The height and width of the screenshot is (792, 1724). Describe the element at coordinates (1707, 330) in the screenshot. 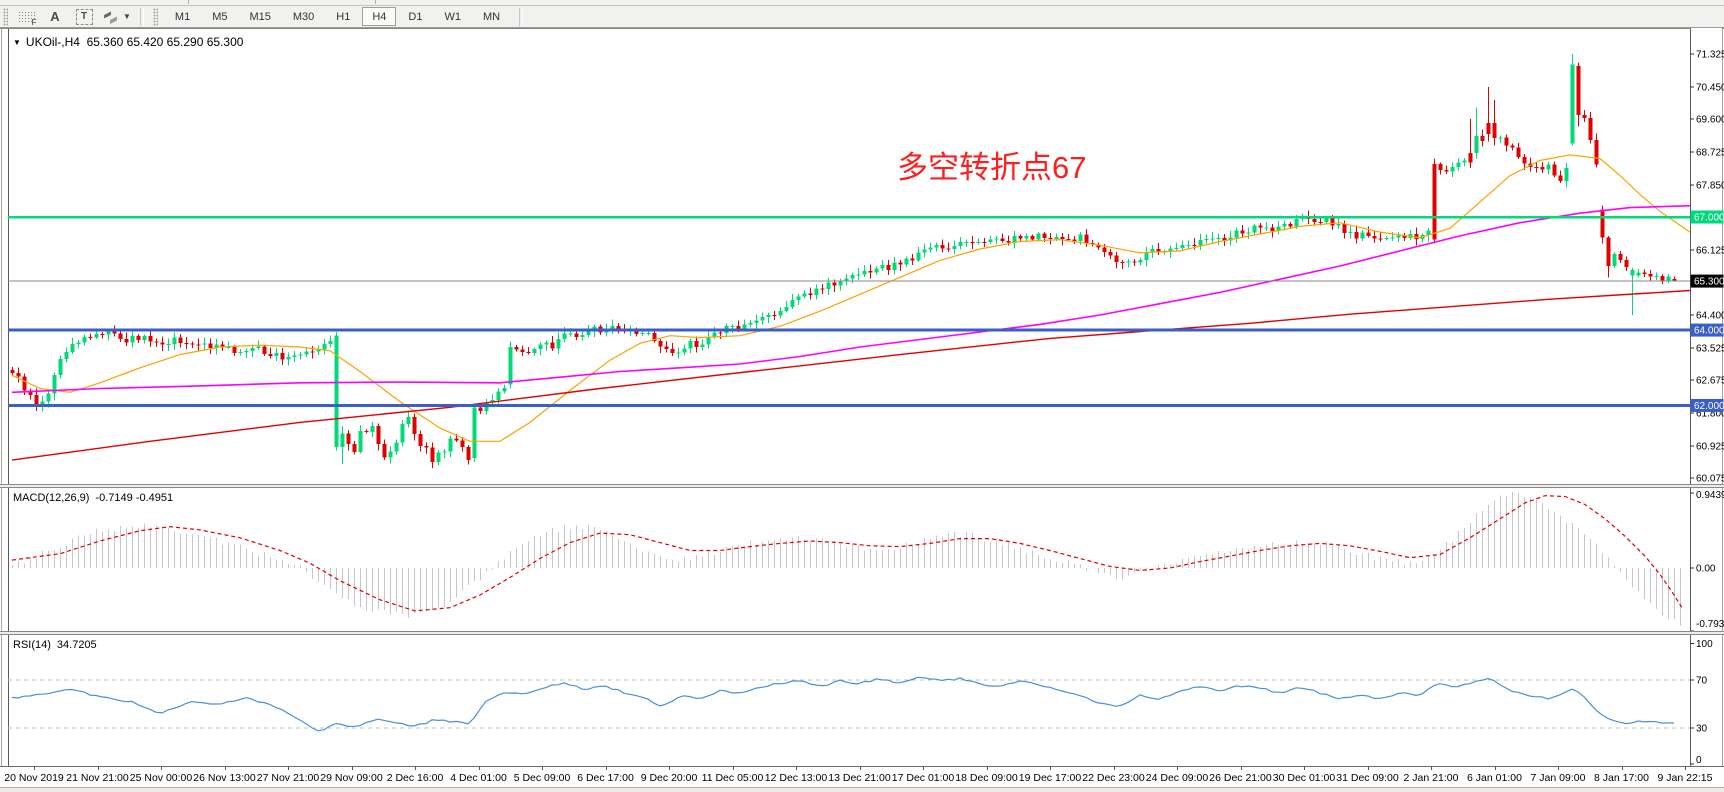

I see `price-badge-64.000` at that location.